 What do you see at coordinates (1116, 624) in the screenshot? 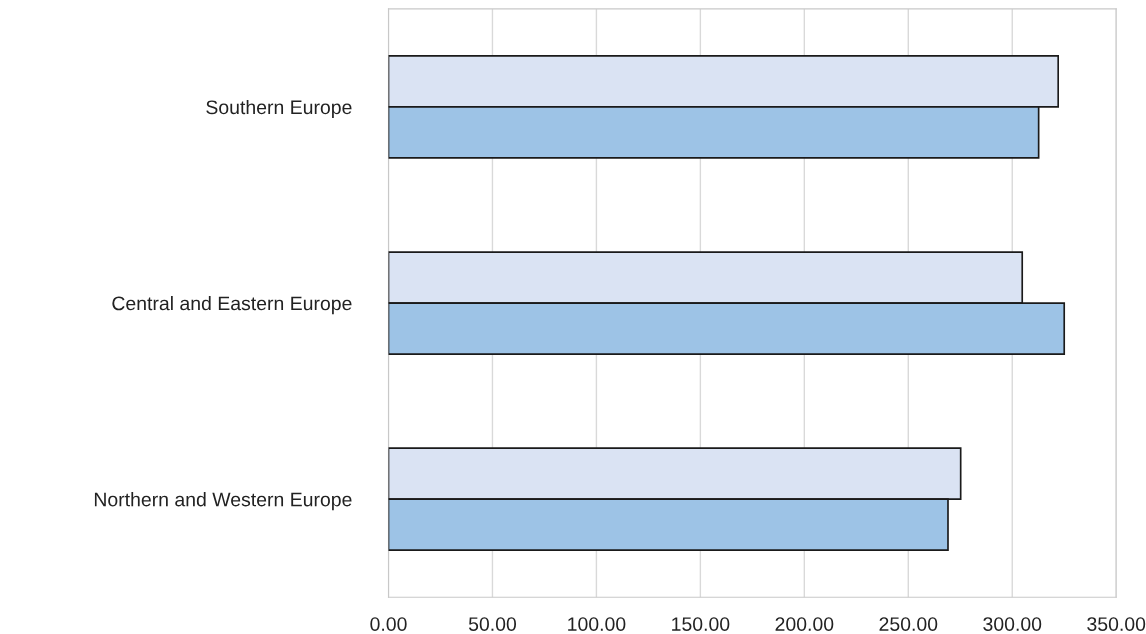
I see `x-tick-label: 350.00` at bounding box center [1116, 624].